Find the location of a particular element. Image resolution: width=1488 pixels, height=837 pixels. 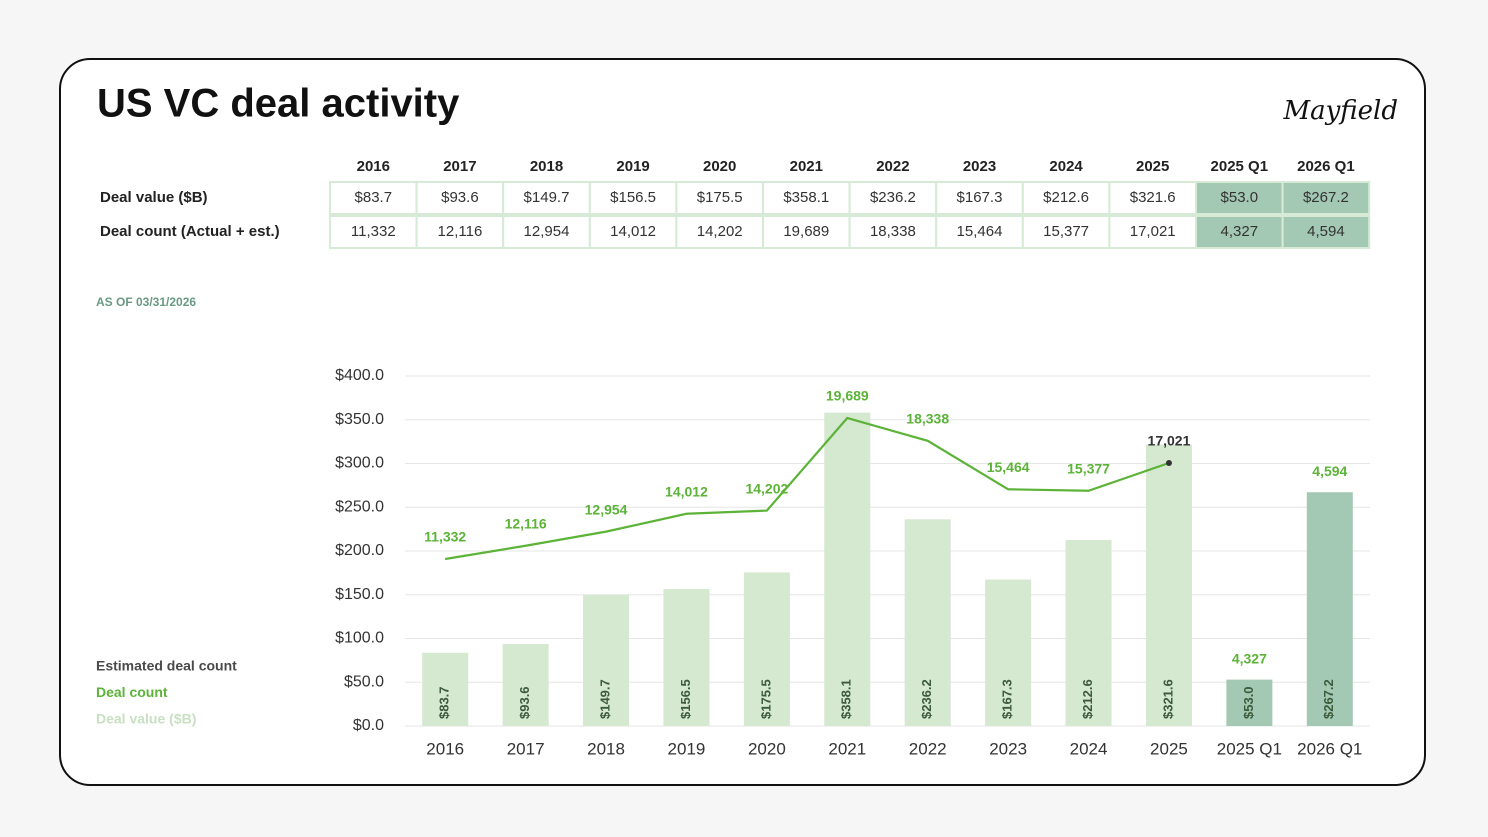

cell-value: $321.6 is located at coordinates (1153, 197).